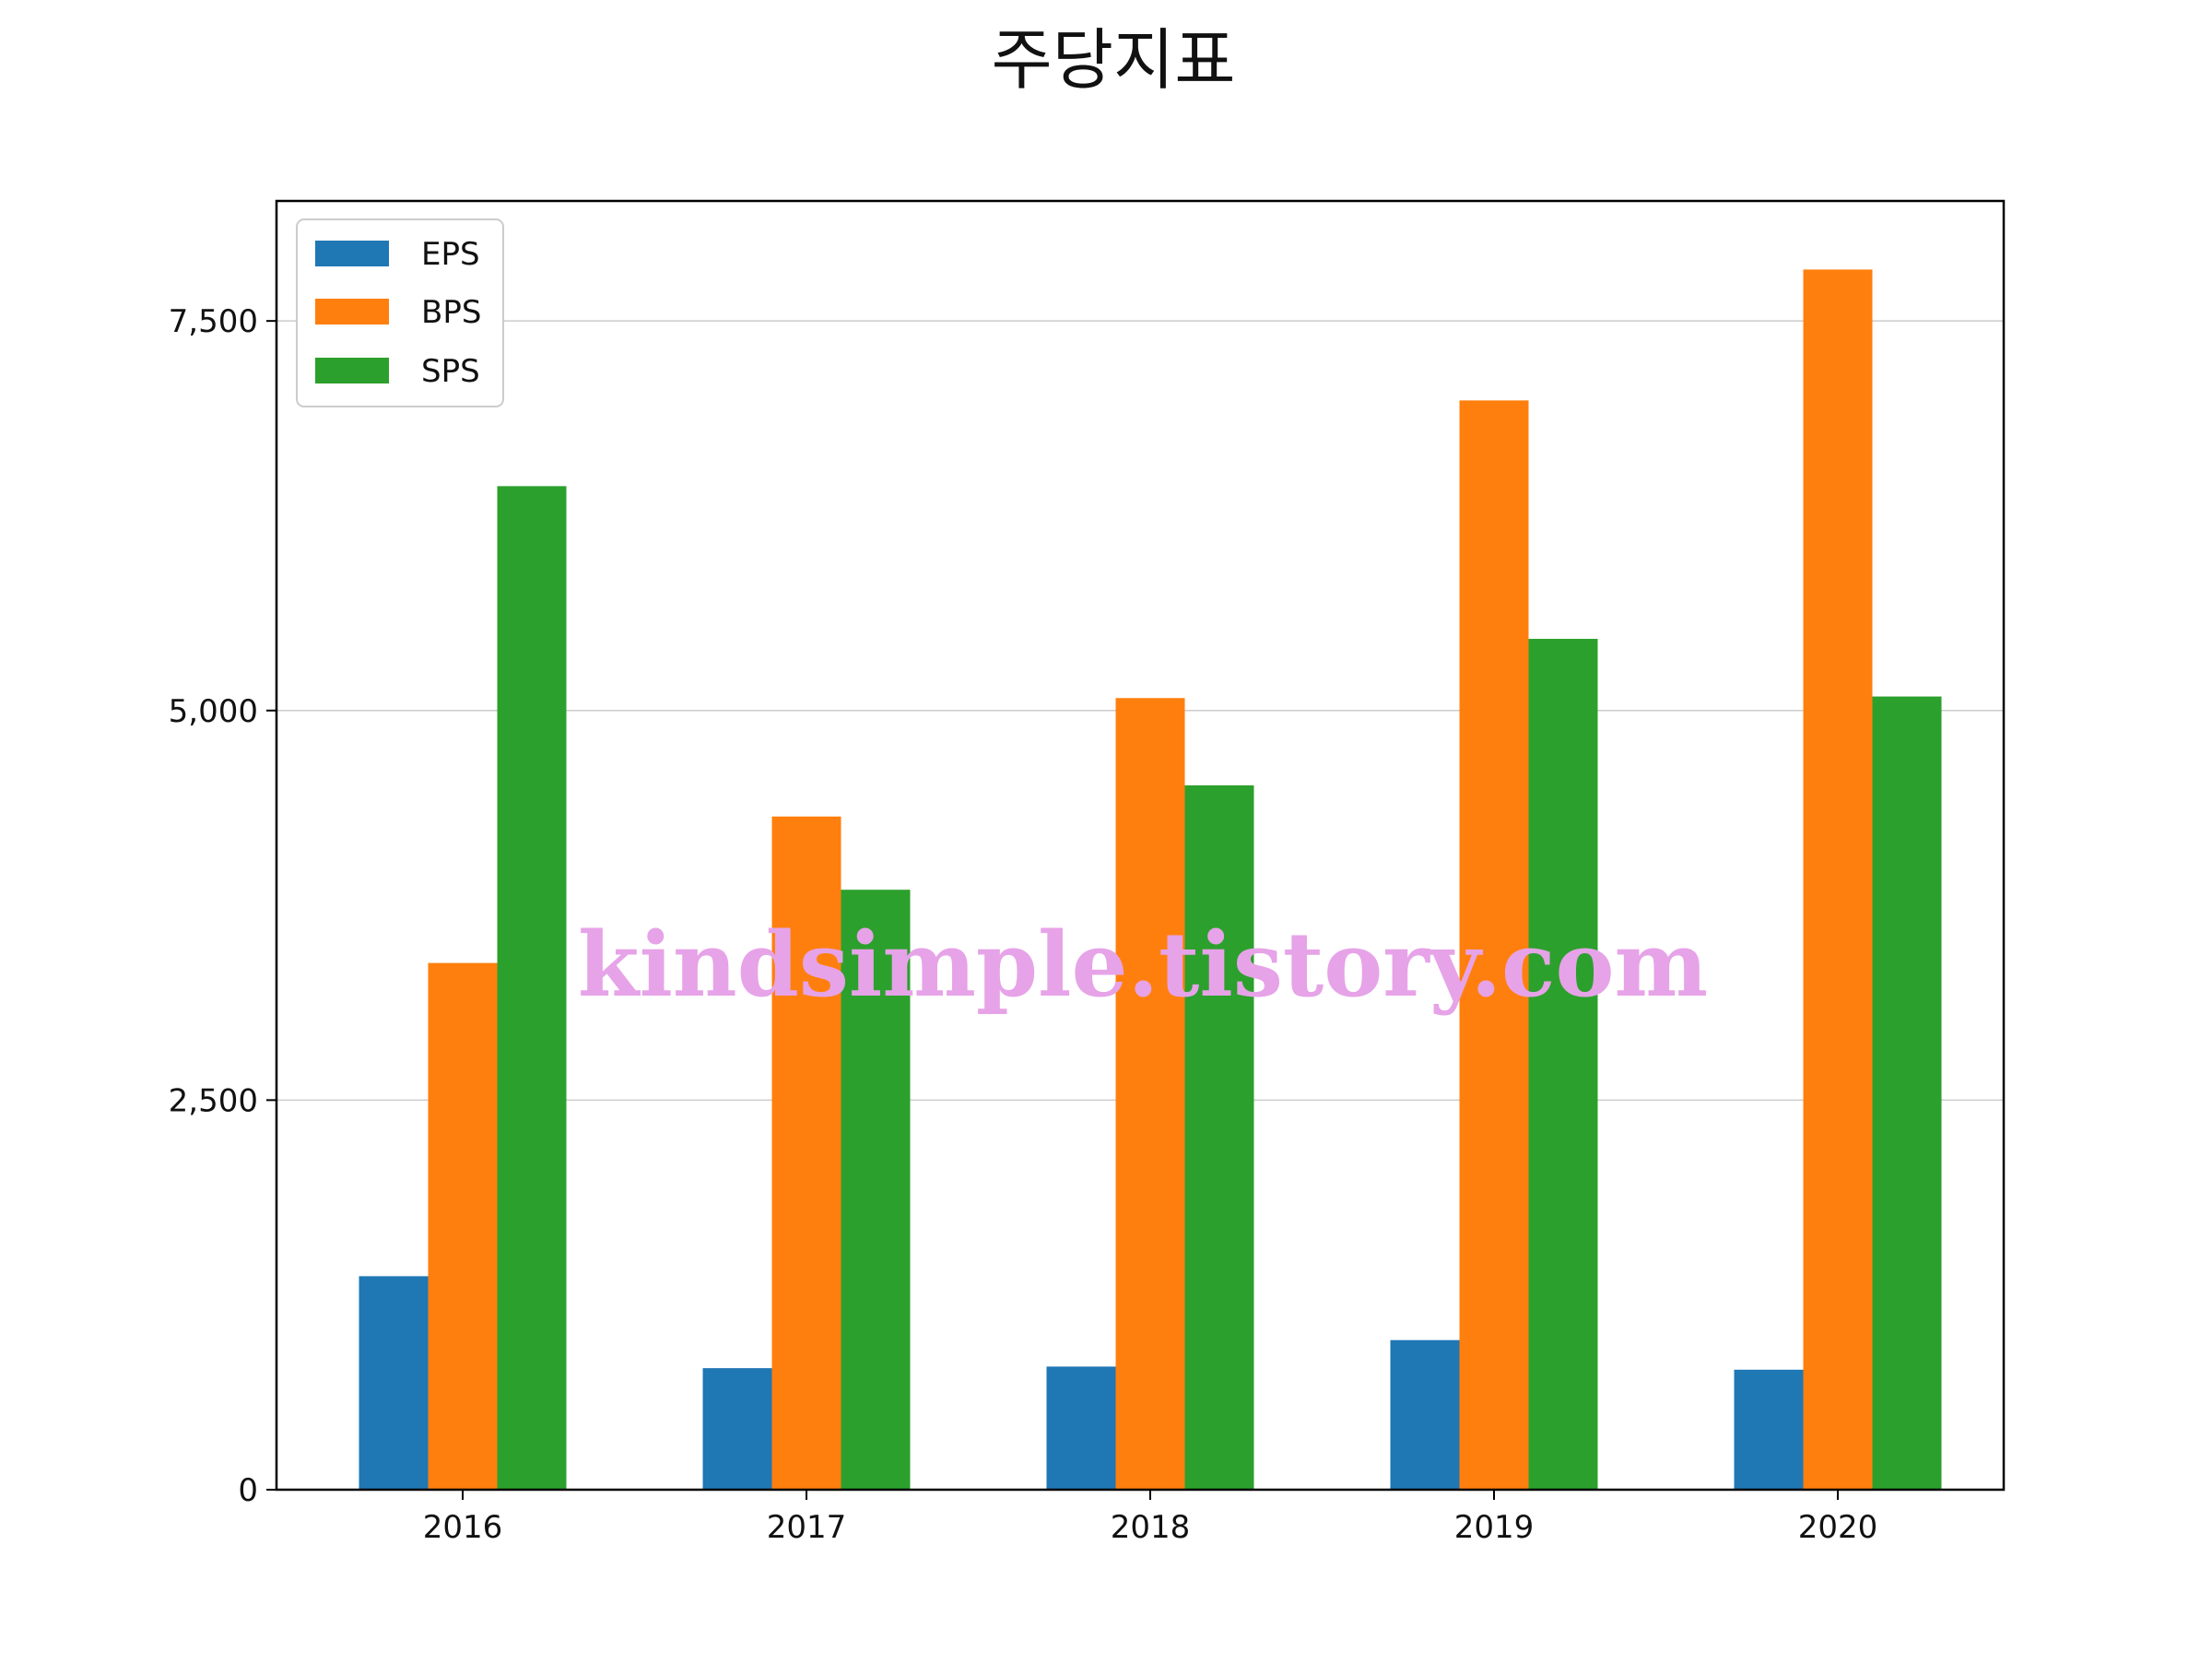  I want to click on x-tick-label: 2017, so click(807, 1527).